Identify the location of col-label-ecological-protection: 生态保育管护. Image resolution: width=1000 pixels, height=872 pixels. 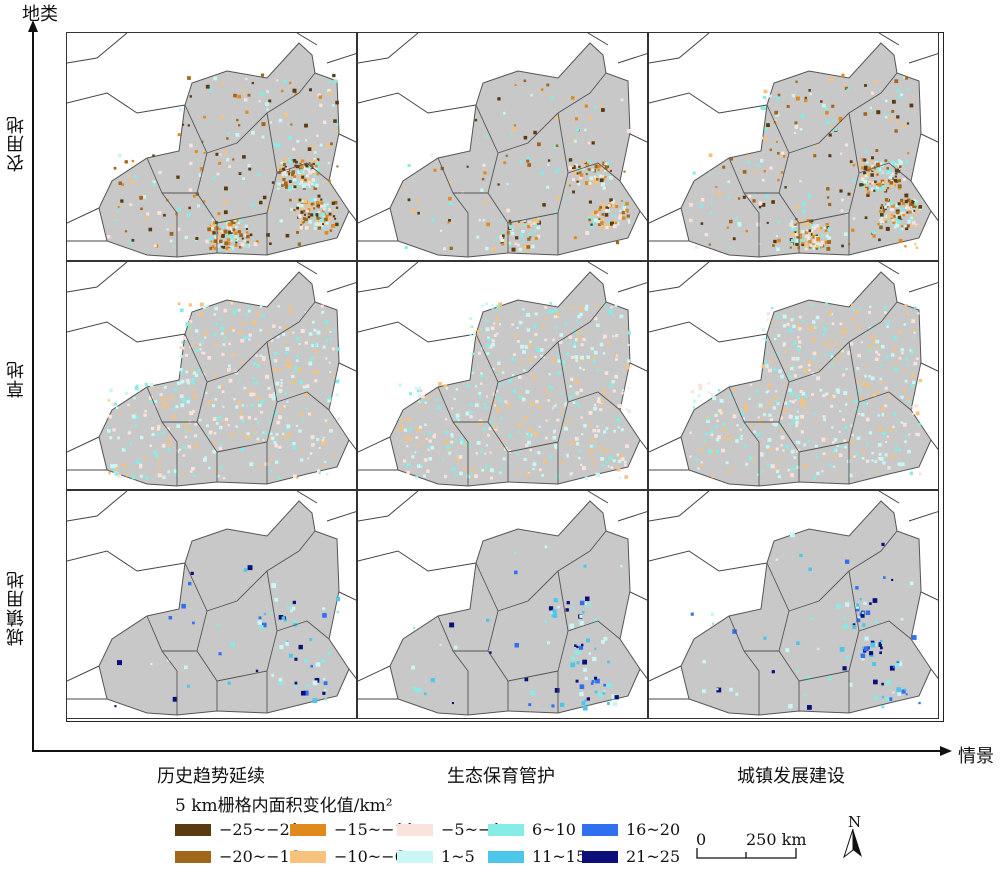
(501, 776).